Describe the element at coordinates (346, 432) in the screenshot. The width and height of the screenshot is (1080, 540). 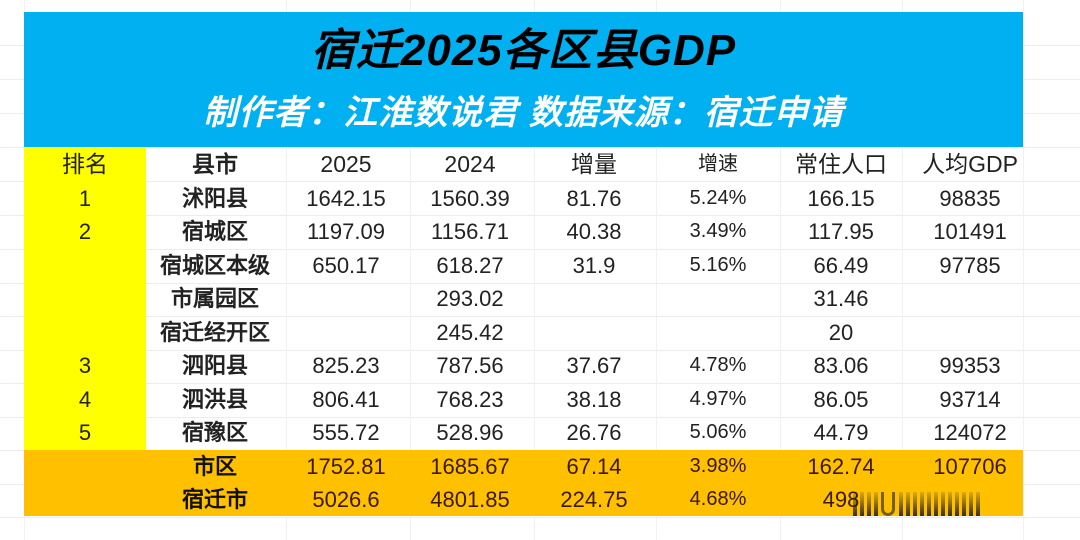
I see `cell-2025: 555.72` at that location.